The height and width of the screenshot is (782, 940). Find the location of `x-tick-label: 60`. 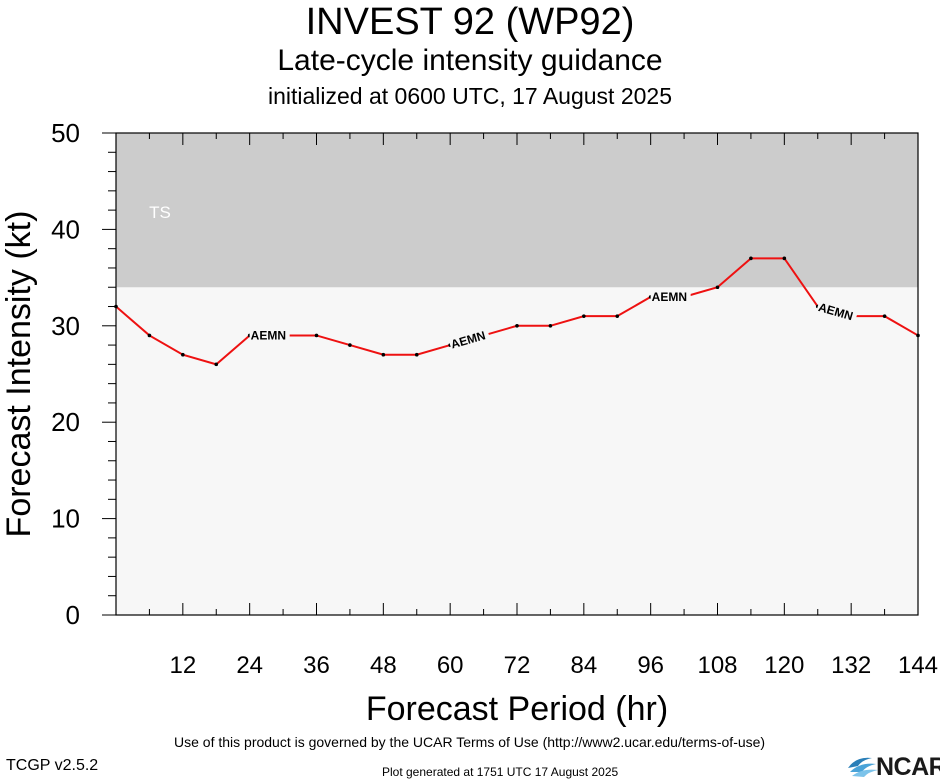

x-tick-label: 60 is located at coordinates (450, 665).